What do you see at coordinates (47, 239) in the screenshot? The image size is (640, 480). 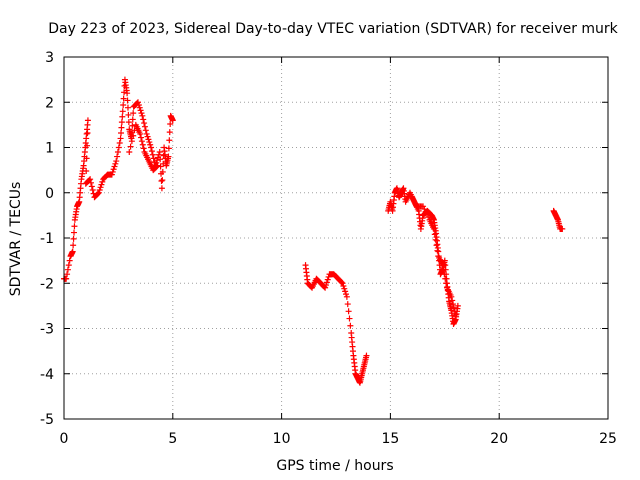 I see `y-tick-label: -1` at bounding box center [47, 239].